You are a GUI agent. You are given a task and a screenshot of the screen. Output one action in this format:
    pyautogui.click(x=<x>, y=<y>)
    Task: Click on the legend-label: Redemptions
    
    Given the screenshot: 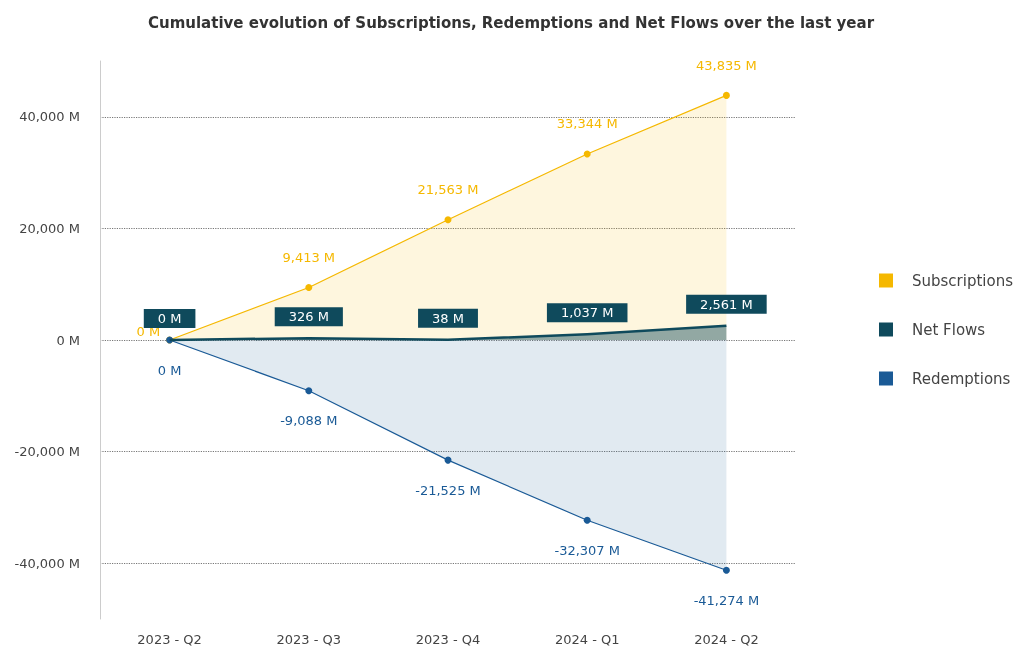 What is the action you would take?
    pyautogui.click(x=961, y=378)
    